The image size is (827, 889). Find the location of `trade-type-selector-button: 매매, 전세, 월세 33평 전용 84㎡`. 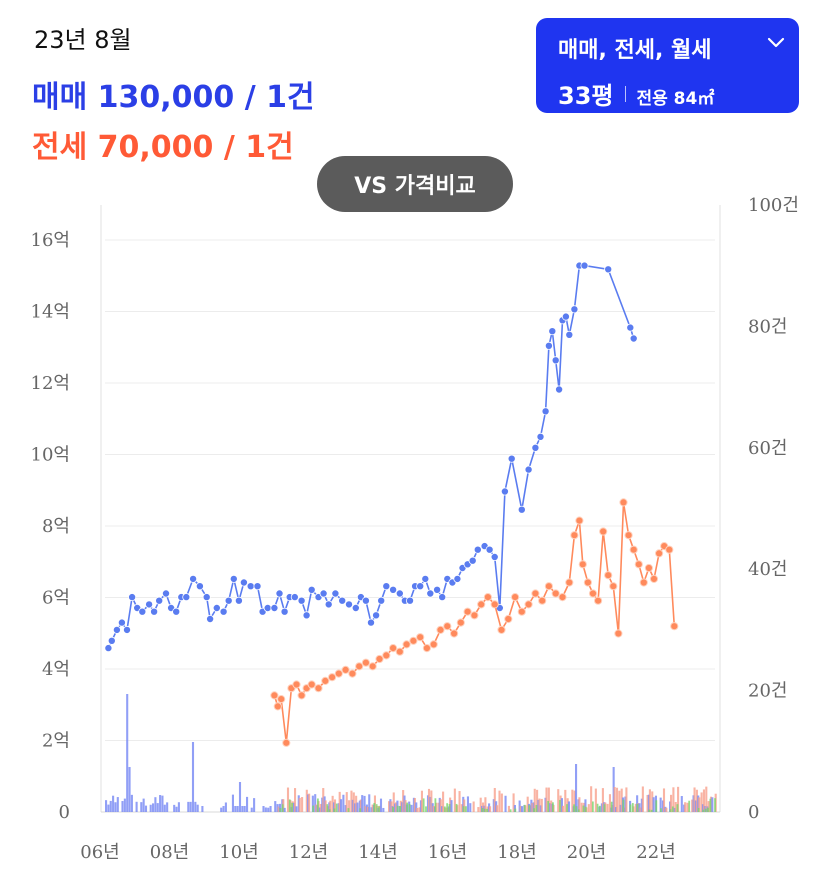

trade-type-selector-button: 매매, 전세, 월세 33평 전용 84㎡ is located at coordinates (667, 65).